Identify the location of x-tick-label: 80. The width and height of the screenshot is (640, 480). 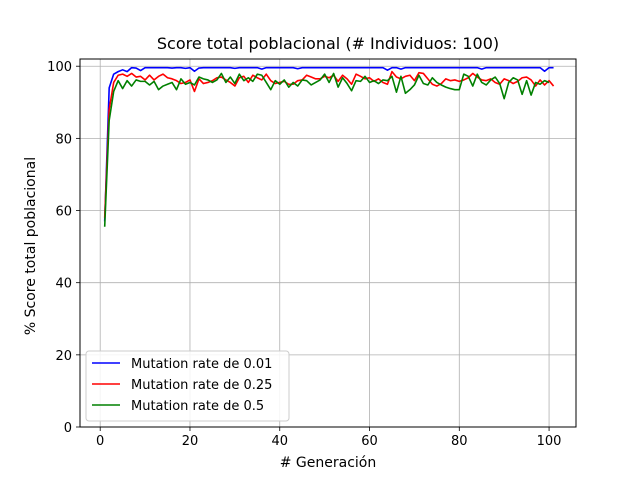
(459, 441).